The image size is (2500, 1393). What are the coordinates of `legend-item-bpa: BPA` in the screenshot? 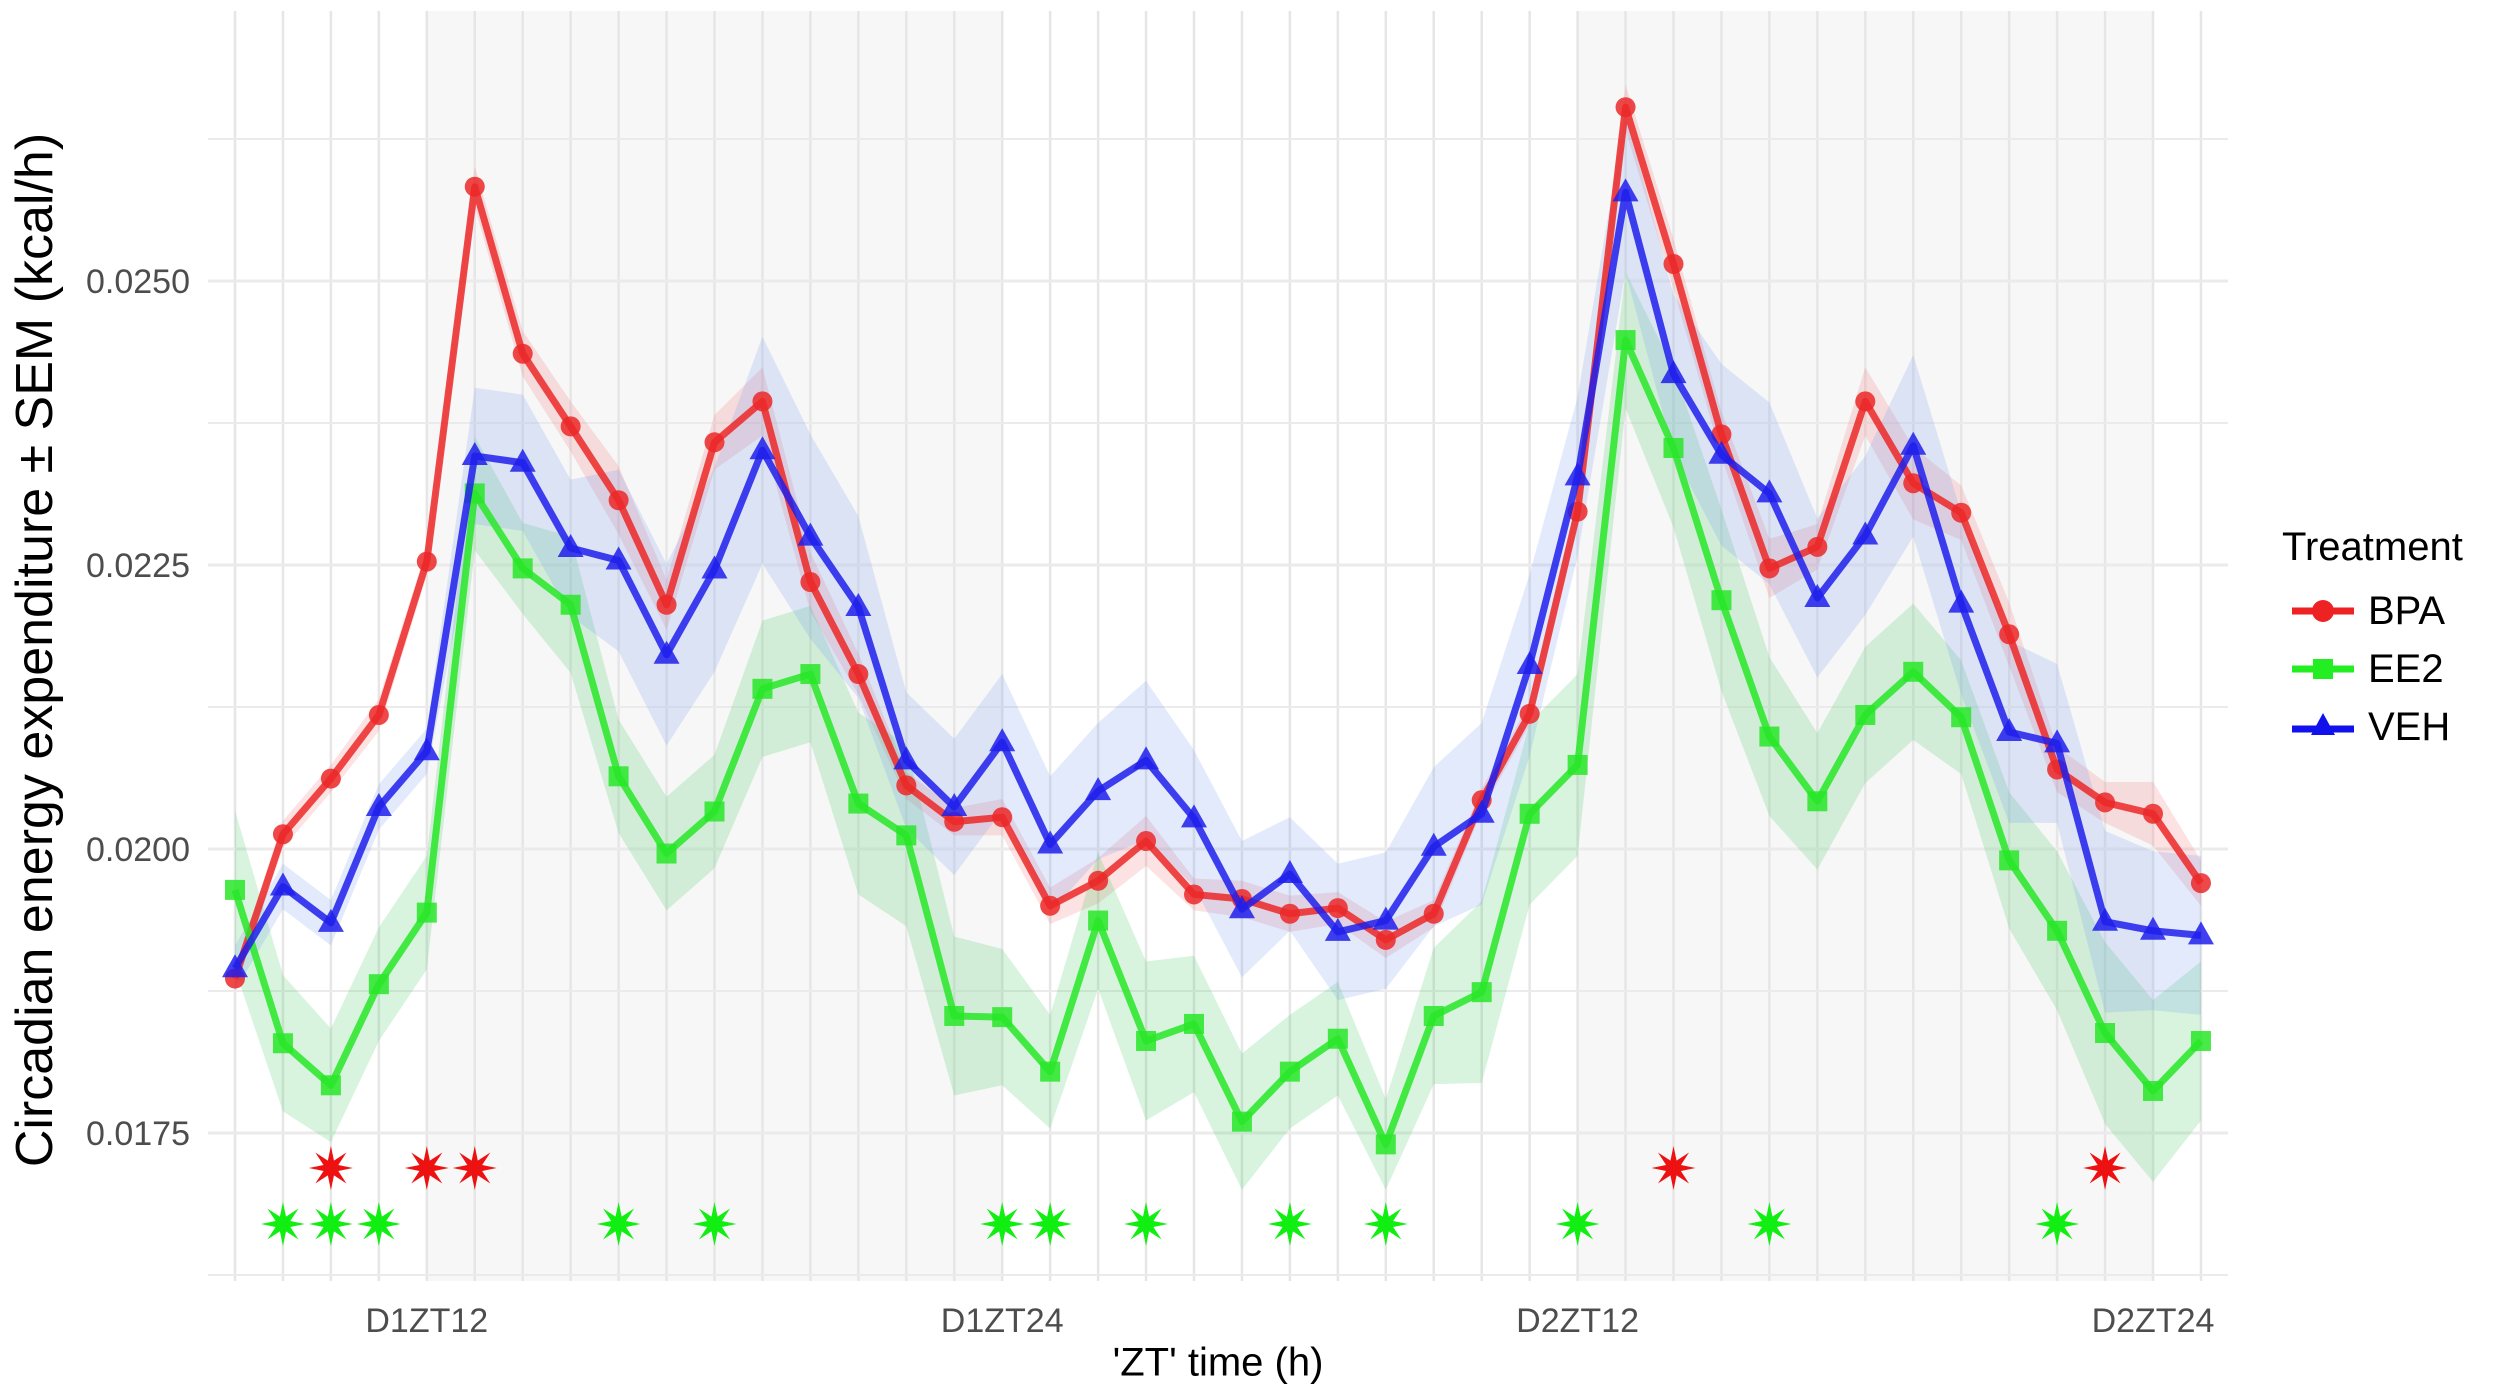 It's located at (2372, 611).